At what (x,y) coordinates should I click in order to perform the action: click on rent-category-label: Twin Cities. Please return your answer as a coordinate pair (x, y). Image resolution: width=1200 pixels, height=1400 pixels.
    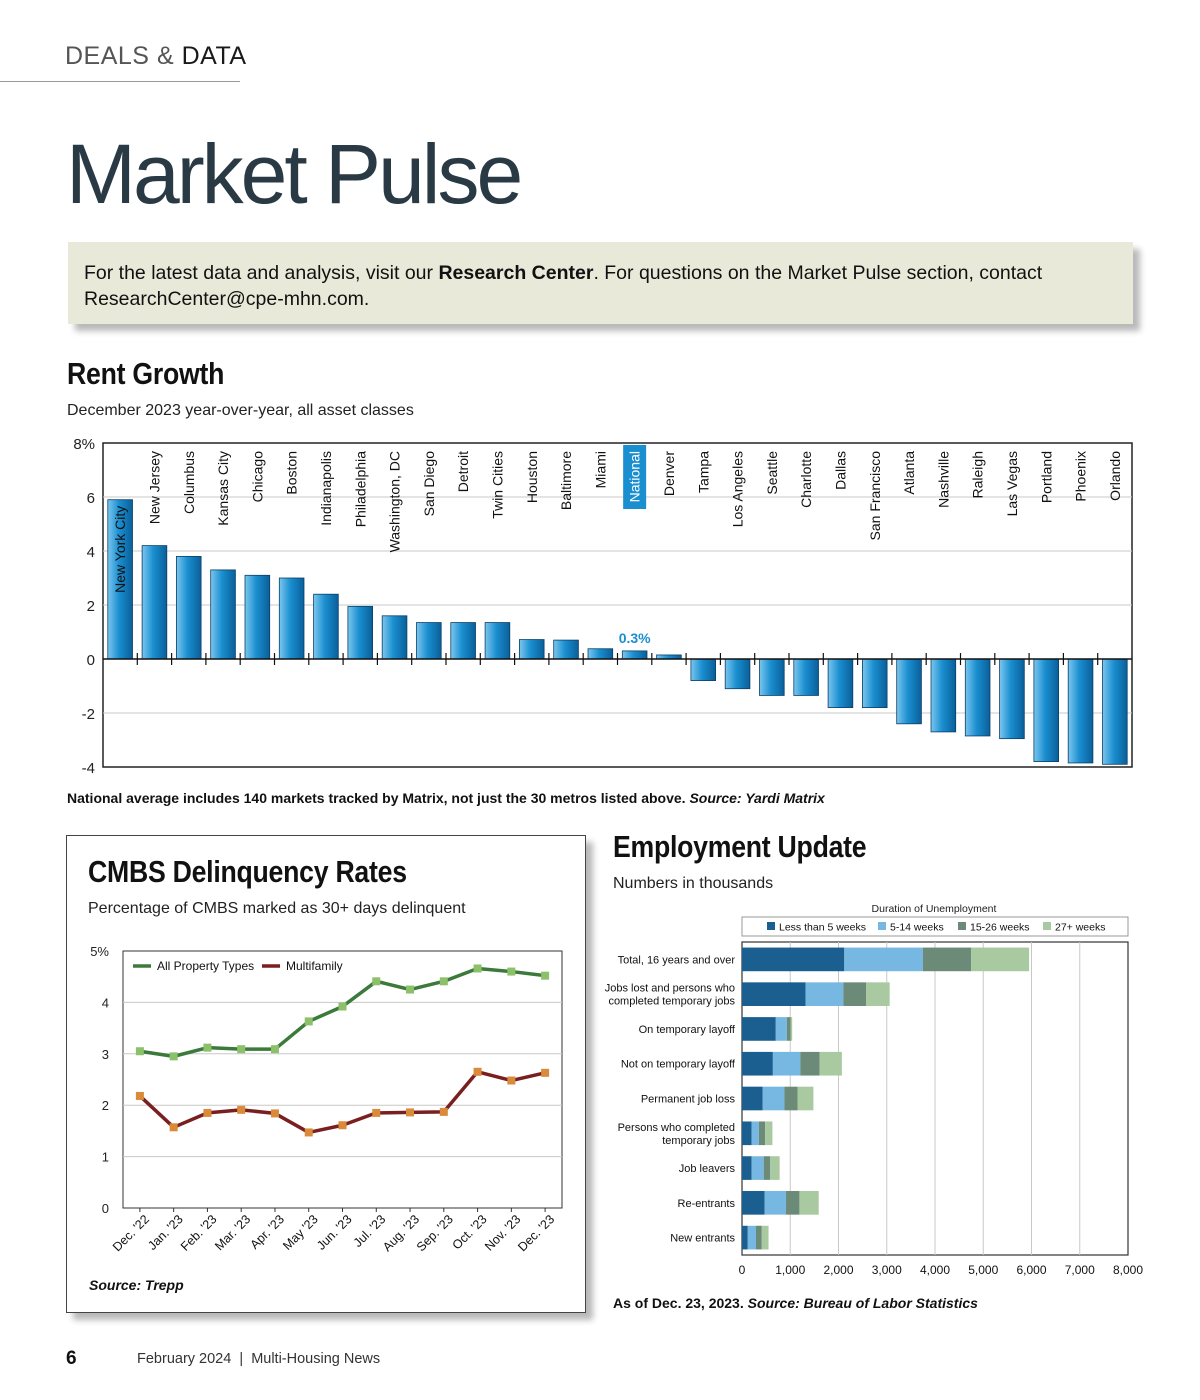
    Looking at the image, I should click on (497, 485).